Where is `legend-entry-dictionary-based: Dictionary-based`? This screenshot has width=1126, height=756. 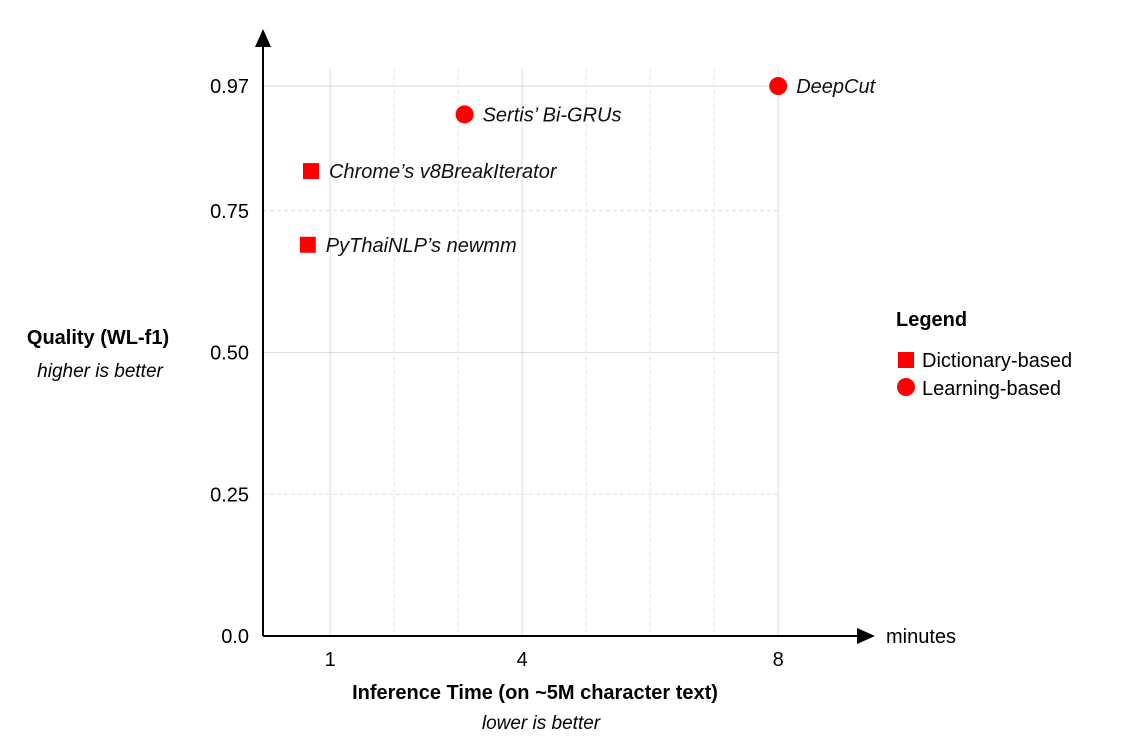 legend-entry-dictionary-based: Dictionary-based is located at coordinates (997, 361).